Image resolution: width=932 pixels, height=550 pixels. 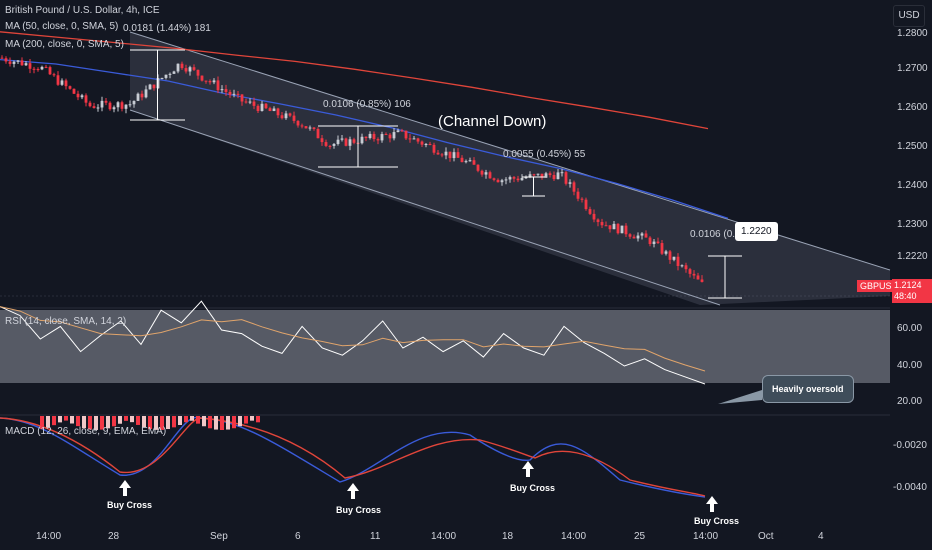 I want to click on time-tick-5: 11, so click(x=375, y=536).